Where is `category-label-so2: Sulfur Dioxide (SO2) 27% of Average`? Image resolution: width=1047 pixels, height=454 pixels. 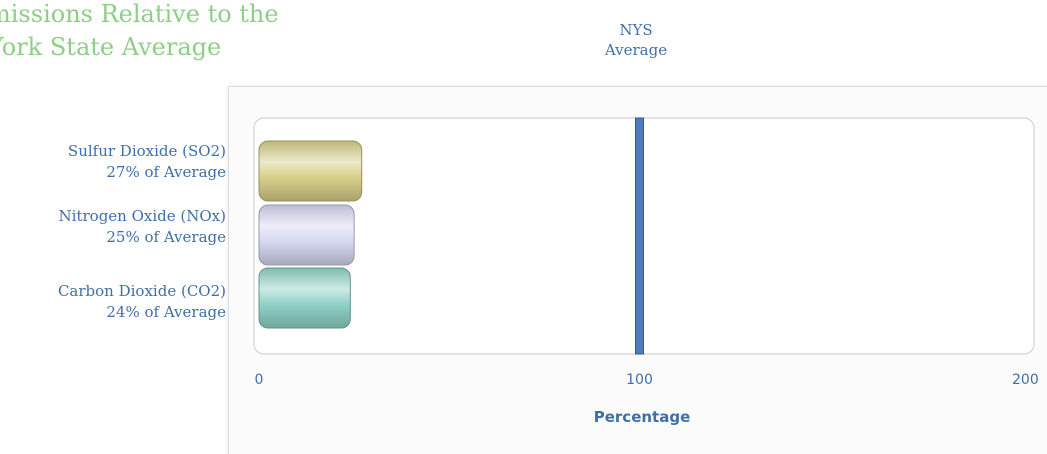
category-label-so2: Sulfur Dioxide (SO2) 27% of Average is located at coordinates (113, 162).